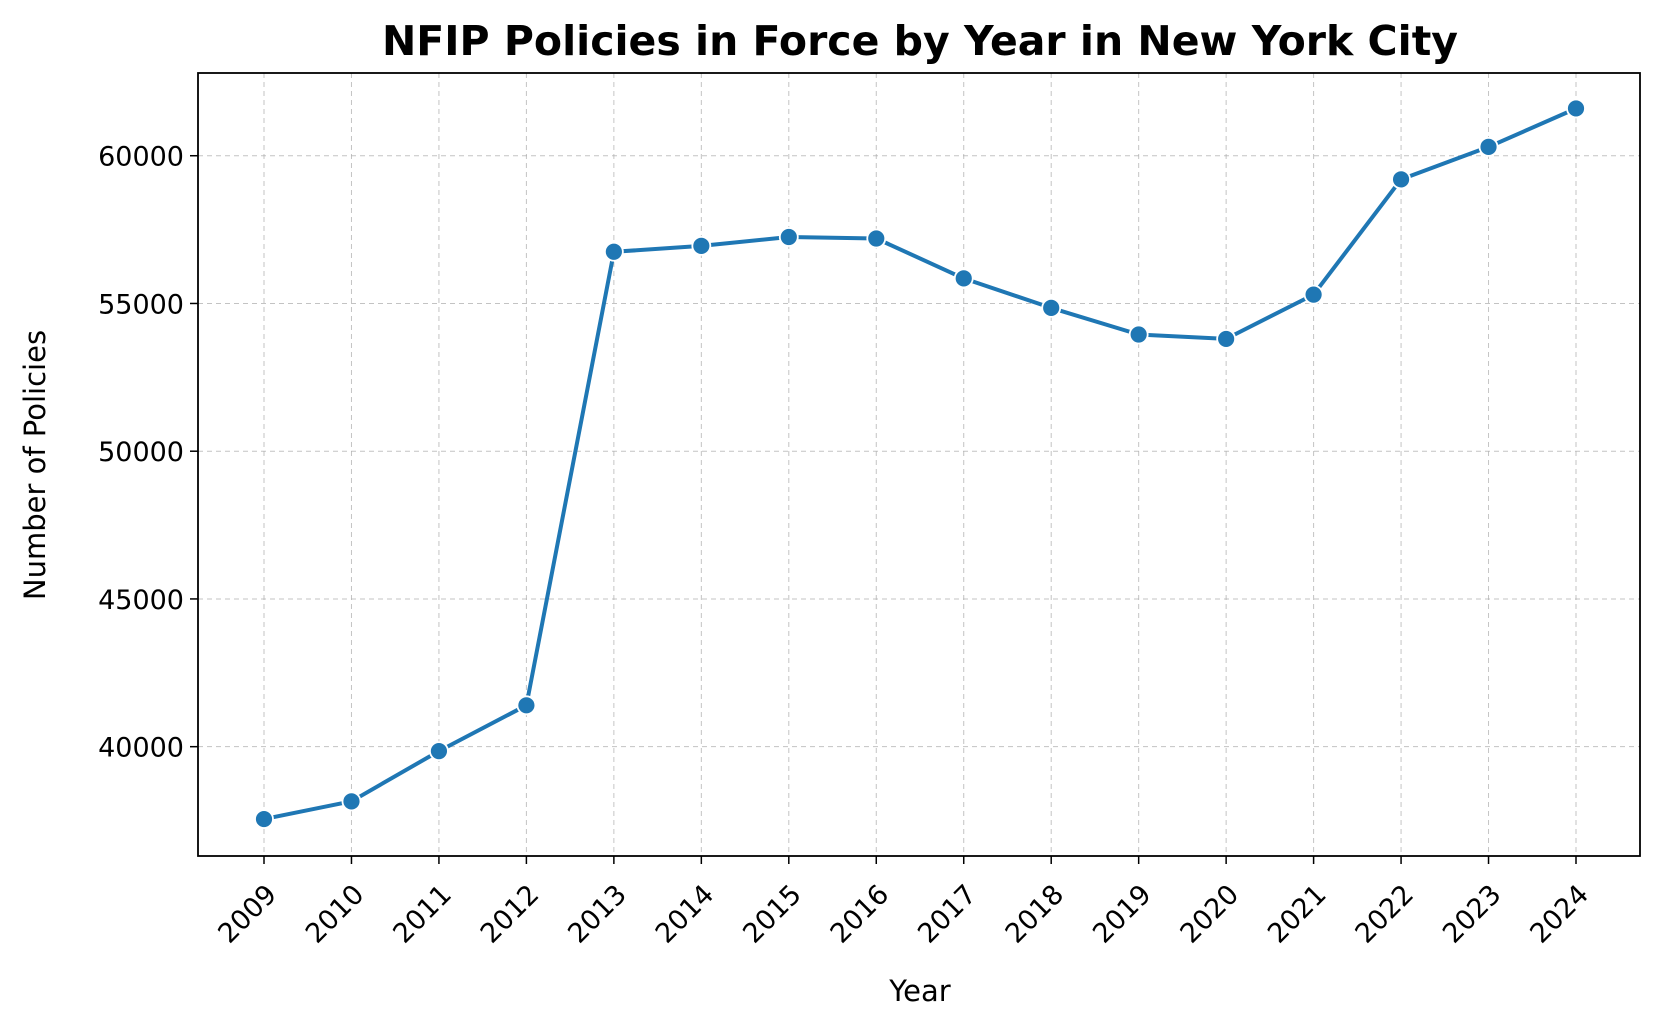  I want to click on x-tick-label: 2017, so click(947, 914).